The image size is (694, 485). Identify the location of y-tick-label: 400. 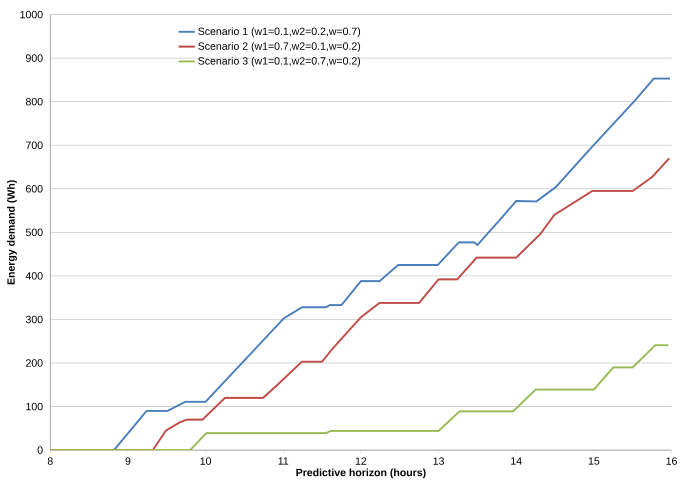
(34, 276).